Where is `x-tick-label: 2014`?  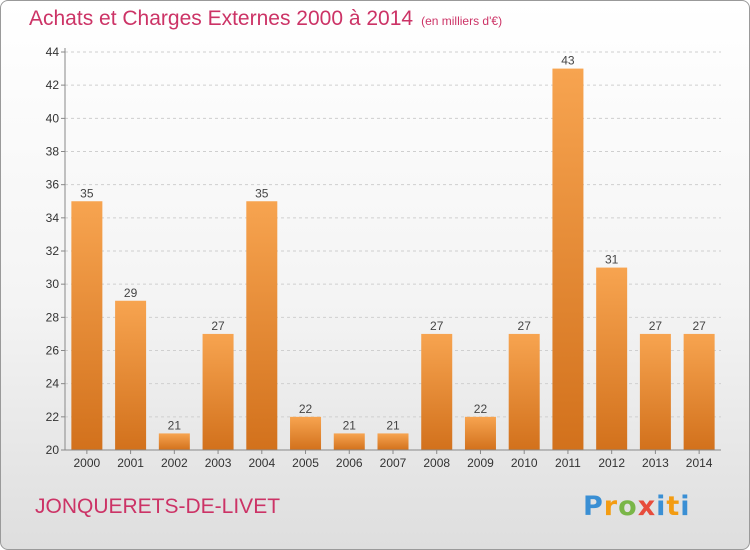
x-tick-label: 2014 is located at coordinates (699, 463).